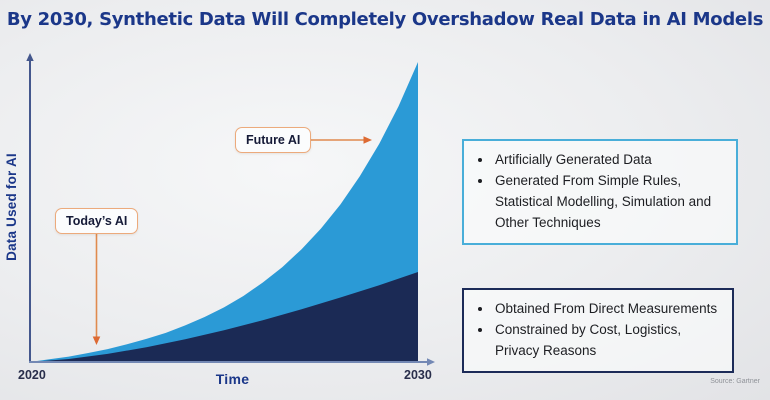 This screenshot has width=770, height=400. I want to click on x-axis, so click(232, 362).